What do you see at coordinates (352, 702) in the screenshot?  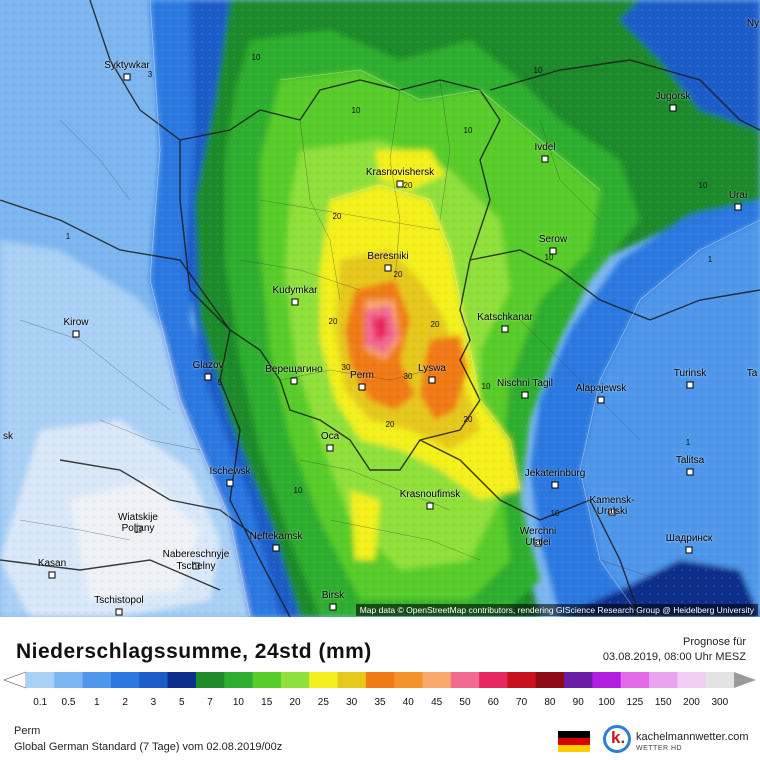 I see `scale-tick-label: 30` at bounding box center [352, 702].